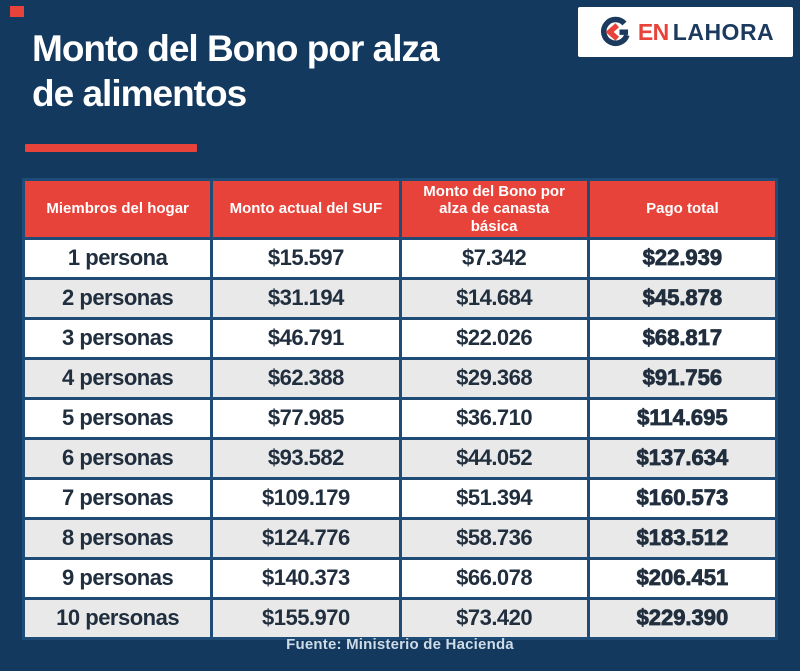  Describe the element at coordinates (117, 338) in the screenshot. I see `cell-label: 3 personas` at that location.